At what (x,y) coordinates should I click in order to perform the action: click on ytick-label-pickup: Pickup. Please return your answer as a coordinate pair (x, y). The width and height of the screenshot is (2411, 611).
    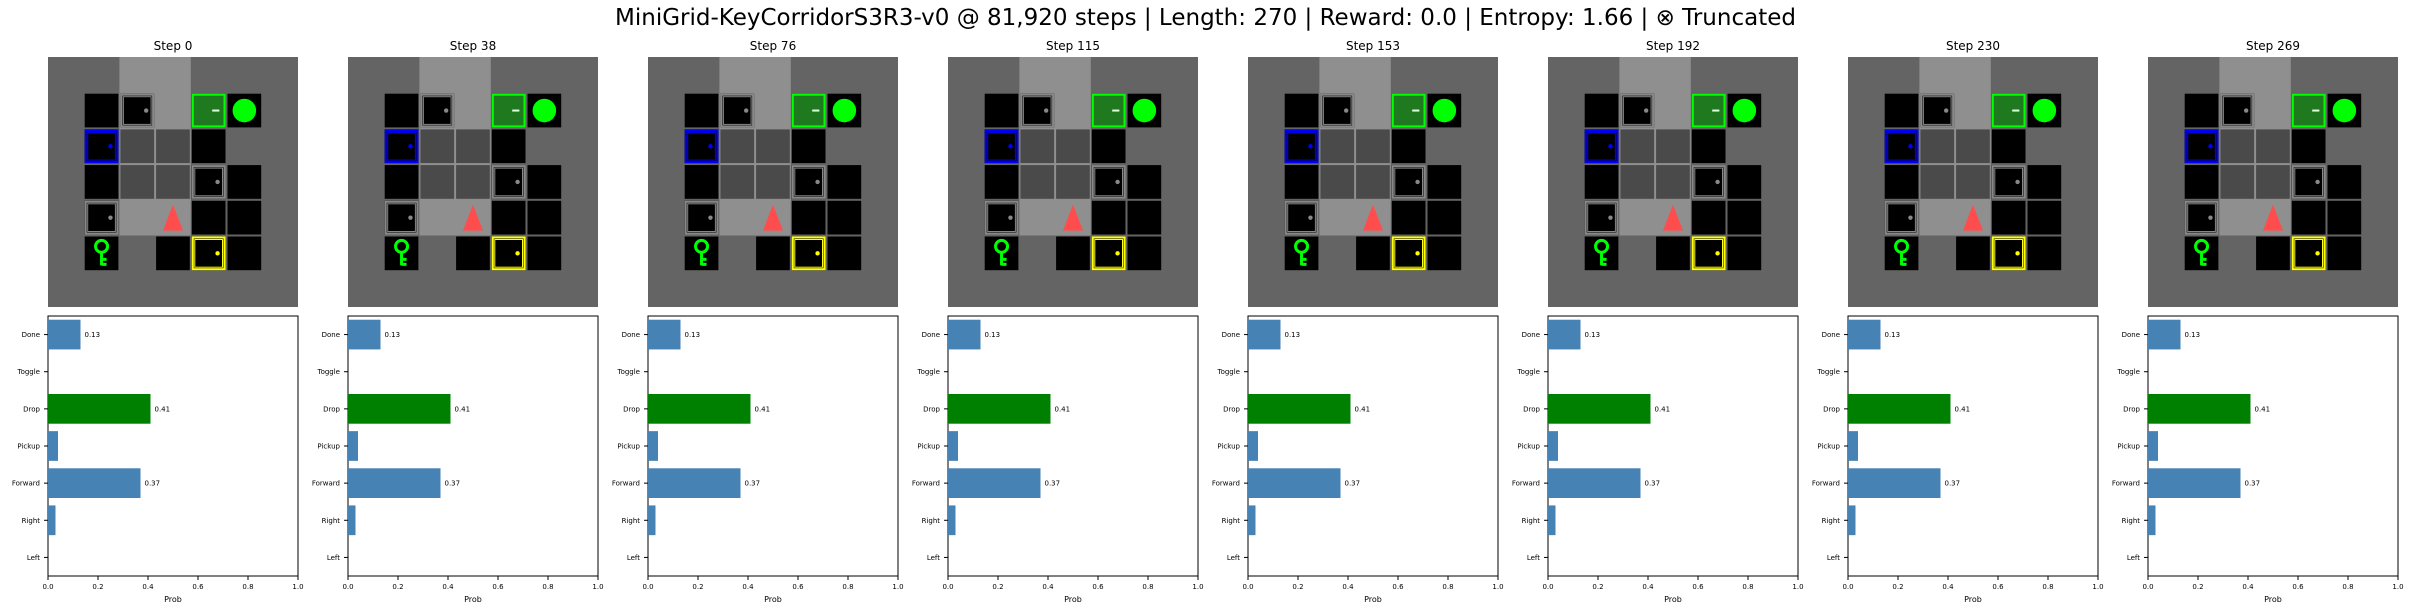
    Looking at the image, I should click on (1828, 447).